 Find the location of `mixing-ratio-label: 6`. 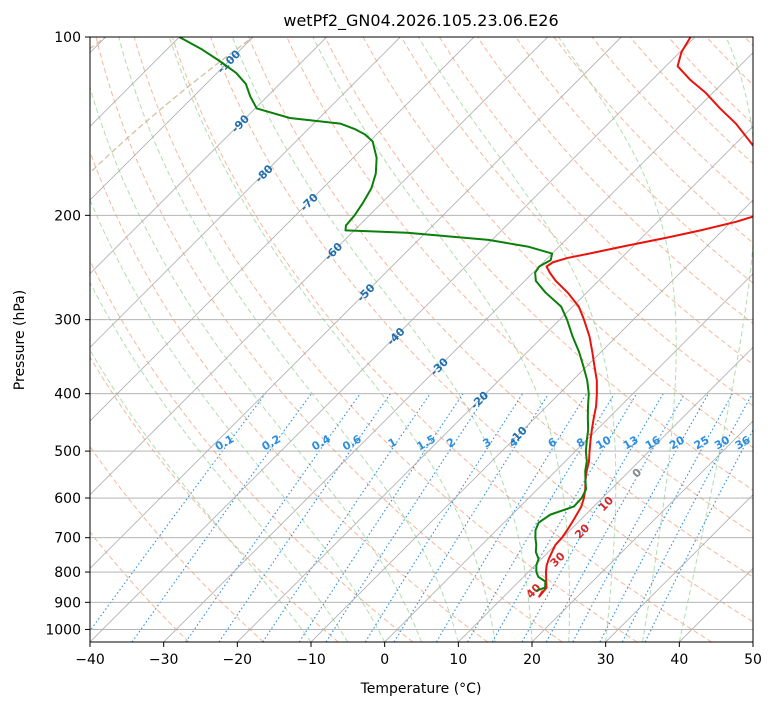

mixing-ratio-label: 6 is located at coordinates (552, 442).